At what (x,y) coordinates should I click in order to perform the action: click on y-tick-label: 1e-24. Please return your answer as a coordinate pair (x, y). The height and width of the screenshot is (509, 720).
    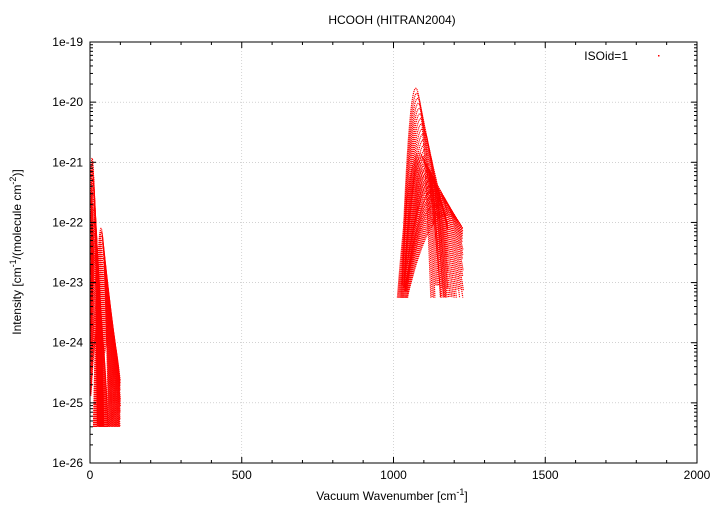
    Looking at the image, I should click on (67, 343).